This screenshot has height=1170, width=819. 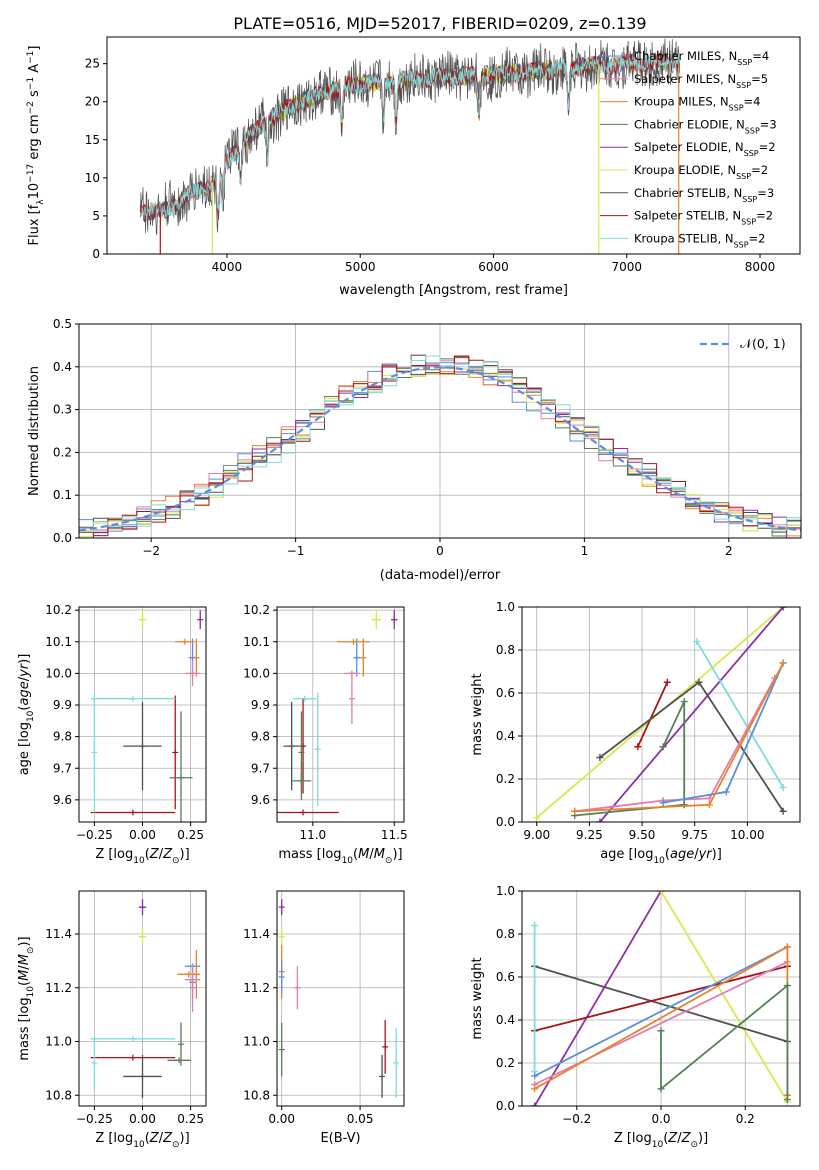 I want to click on label-part: Flux [f, so click(x=34, y=224).